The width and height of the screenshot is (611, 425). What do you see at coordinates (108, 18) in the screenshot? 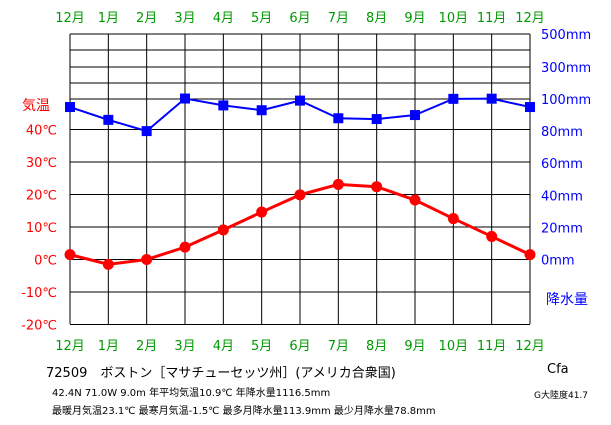
I see `month-label-top: 1月` at bounding box center [108, 18].